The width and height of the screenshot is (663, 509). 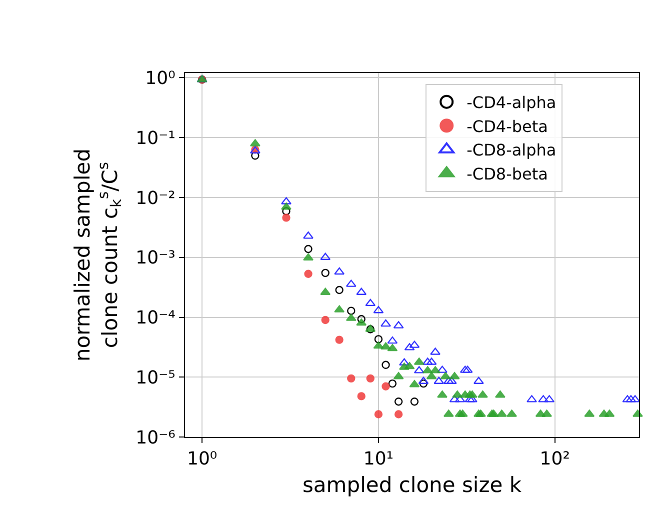 What do you see at coordinates (378, 459) in the screenshot?
I see `x-tick-label: 10¹` at bounding box center [378, 459].